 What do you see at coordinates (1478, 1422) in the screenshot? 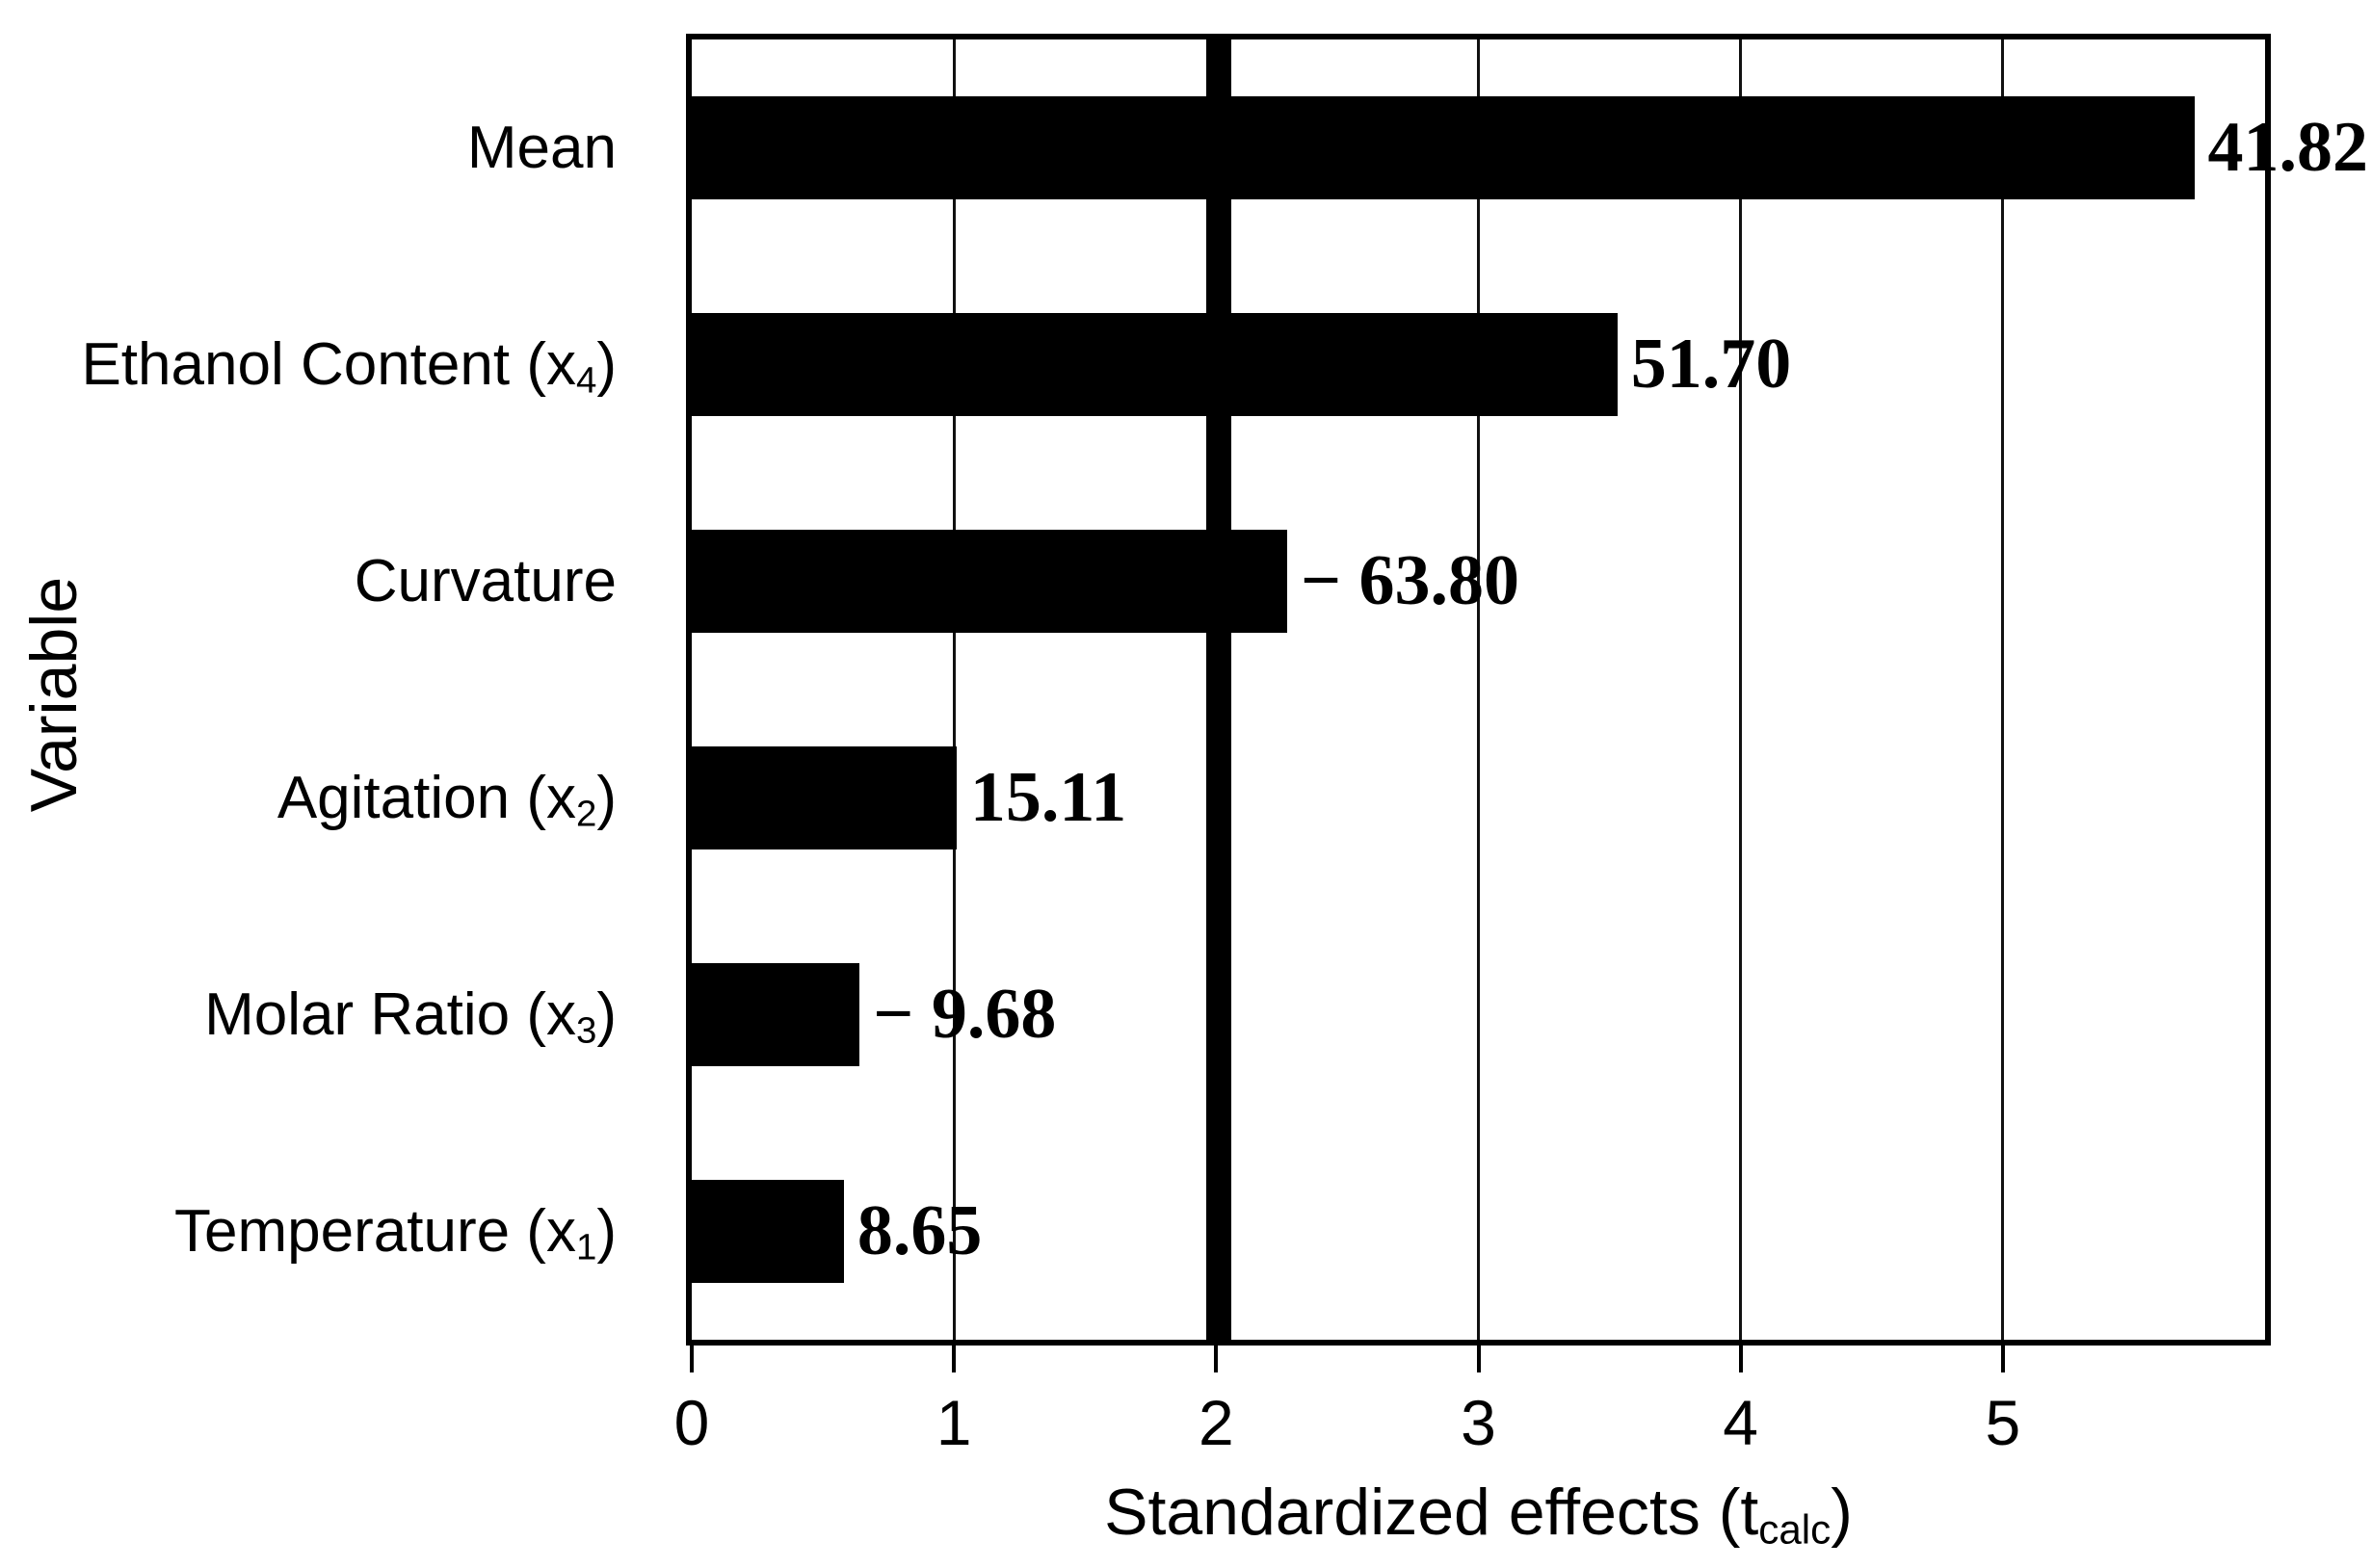
I see `x-tick-label: 3` at bounding box center [1478, 1422].